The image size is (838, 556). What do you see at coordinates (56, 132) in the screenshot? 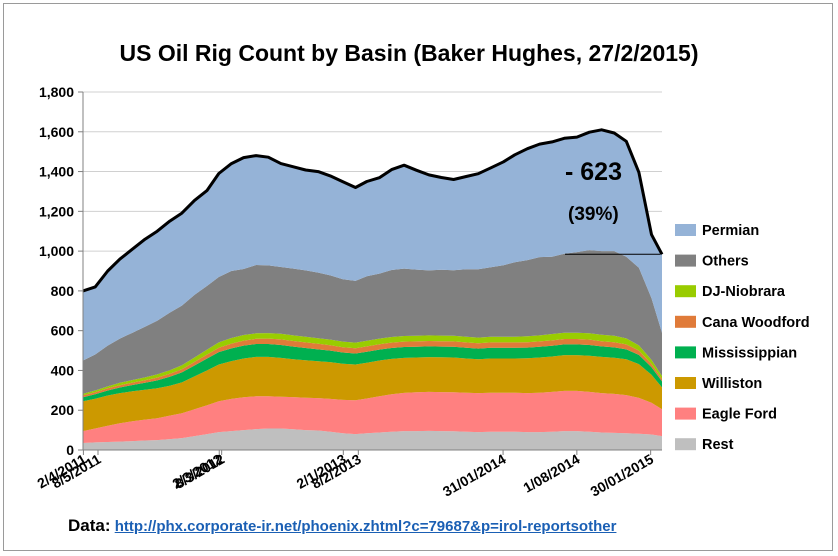
I see `y-tick-label: 1,600` at bounding box center [56, 132].